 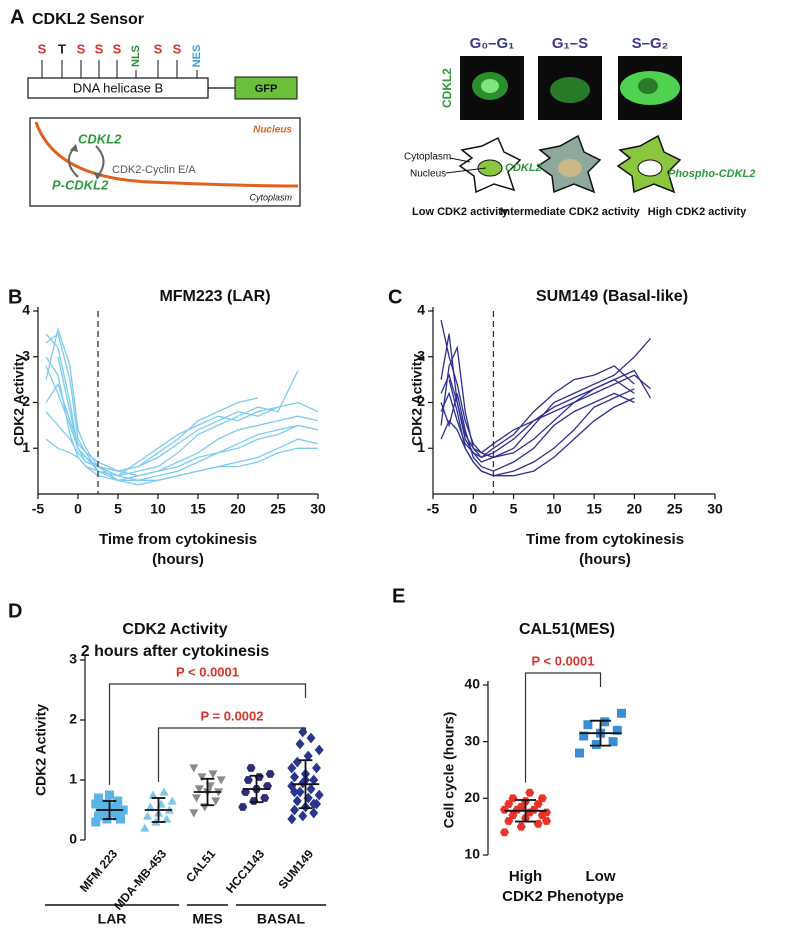 I want to click on nucleus-label: Nucleus, so click(x=272, y=130).